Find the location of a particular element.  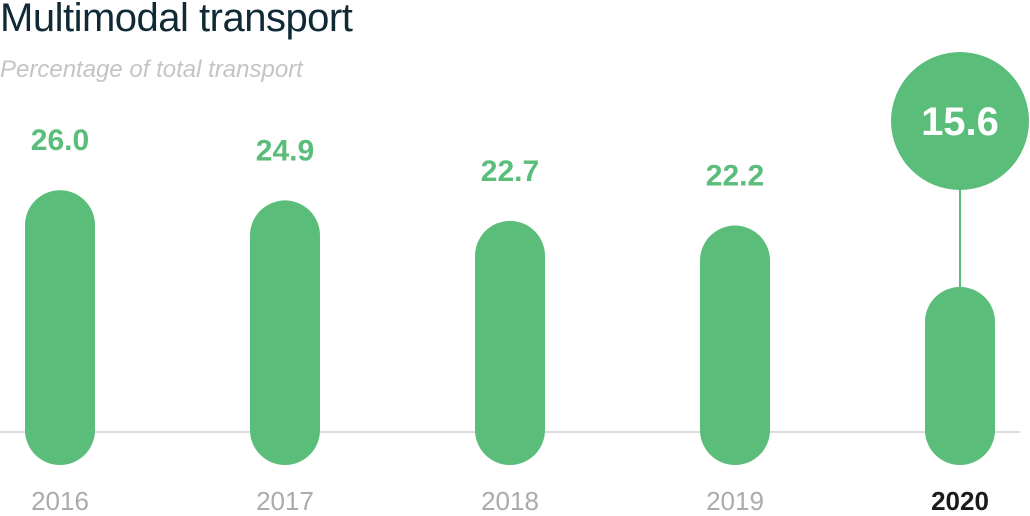

chart-subtitle: Percentage of total transport is located at coordinates (151, 69).